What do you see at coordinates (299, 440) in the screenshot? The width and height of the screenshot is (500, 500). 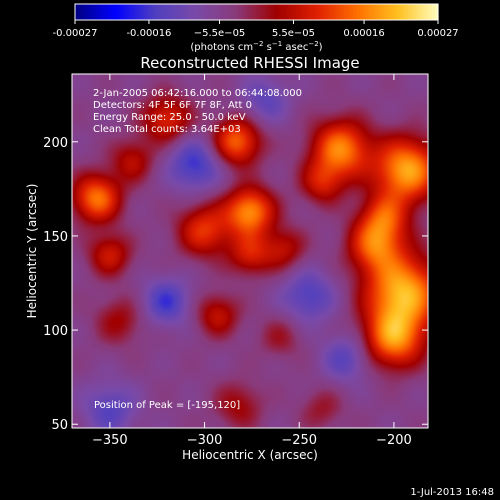 I see `x-tick-label: −250` at bounding box center [299, 440].